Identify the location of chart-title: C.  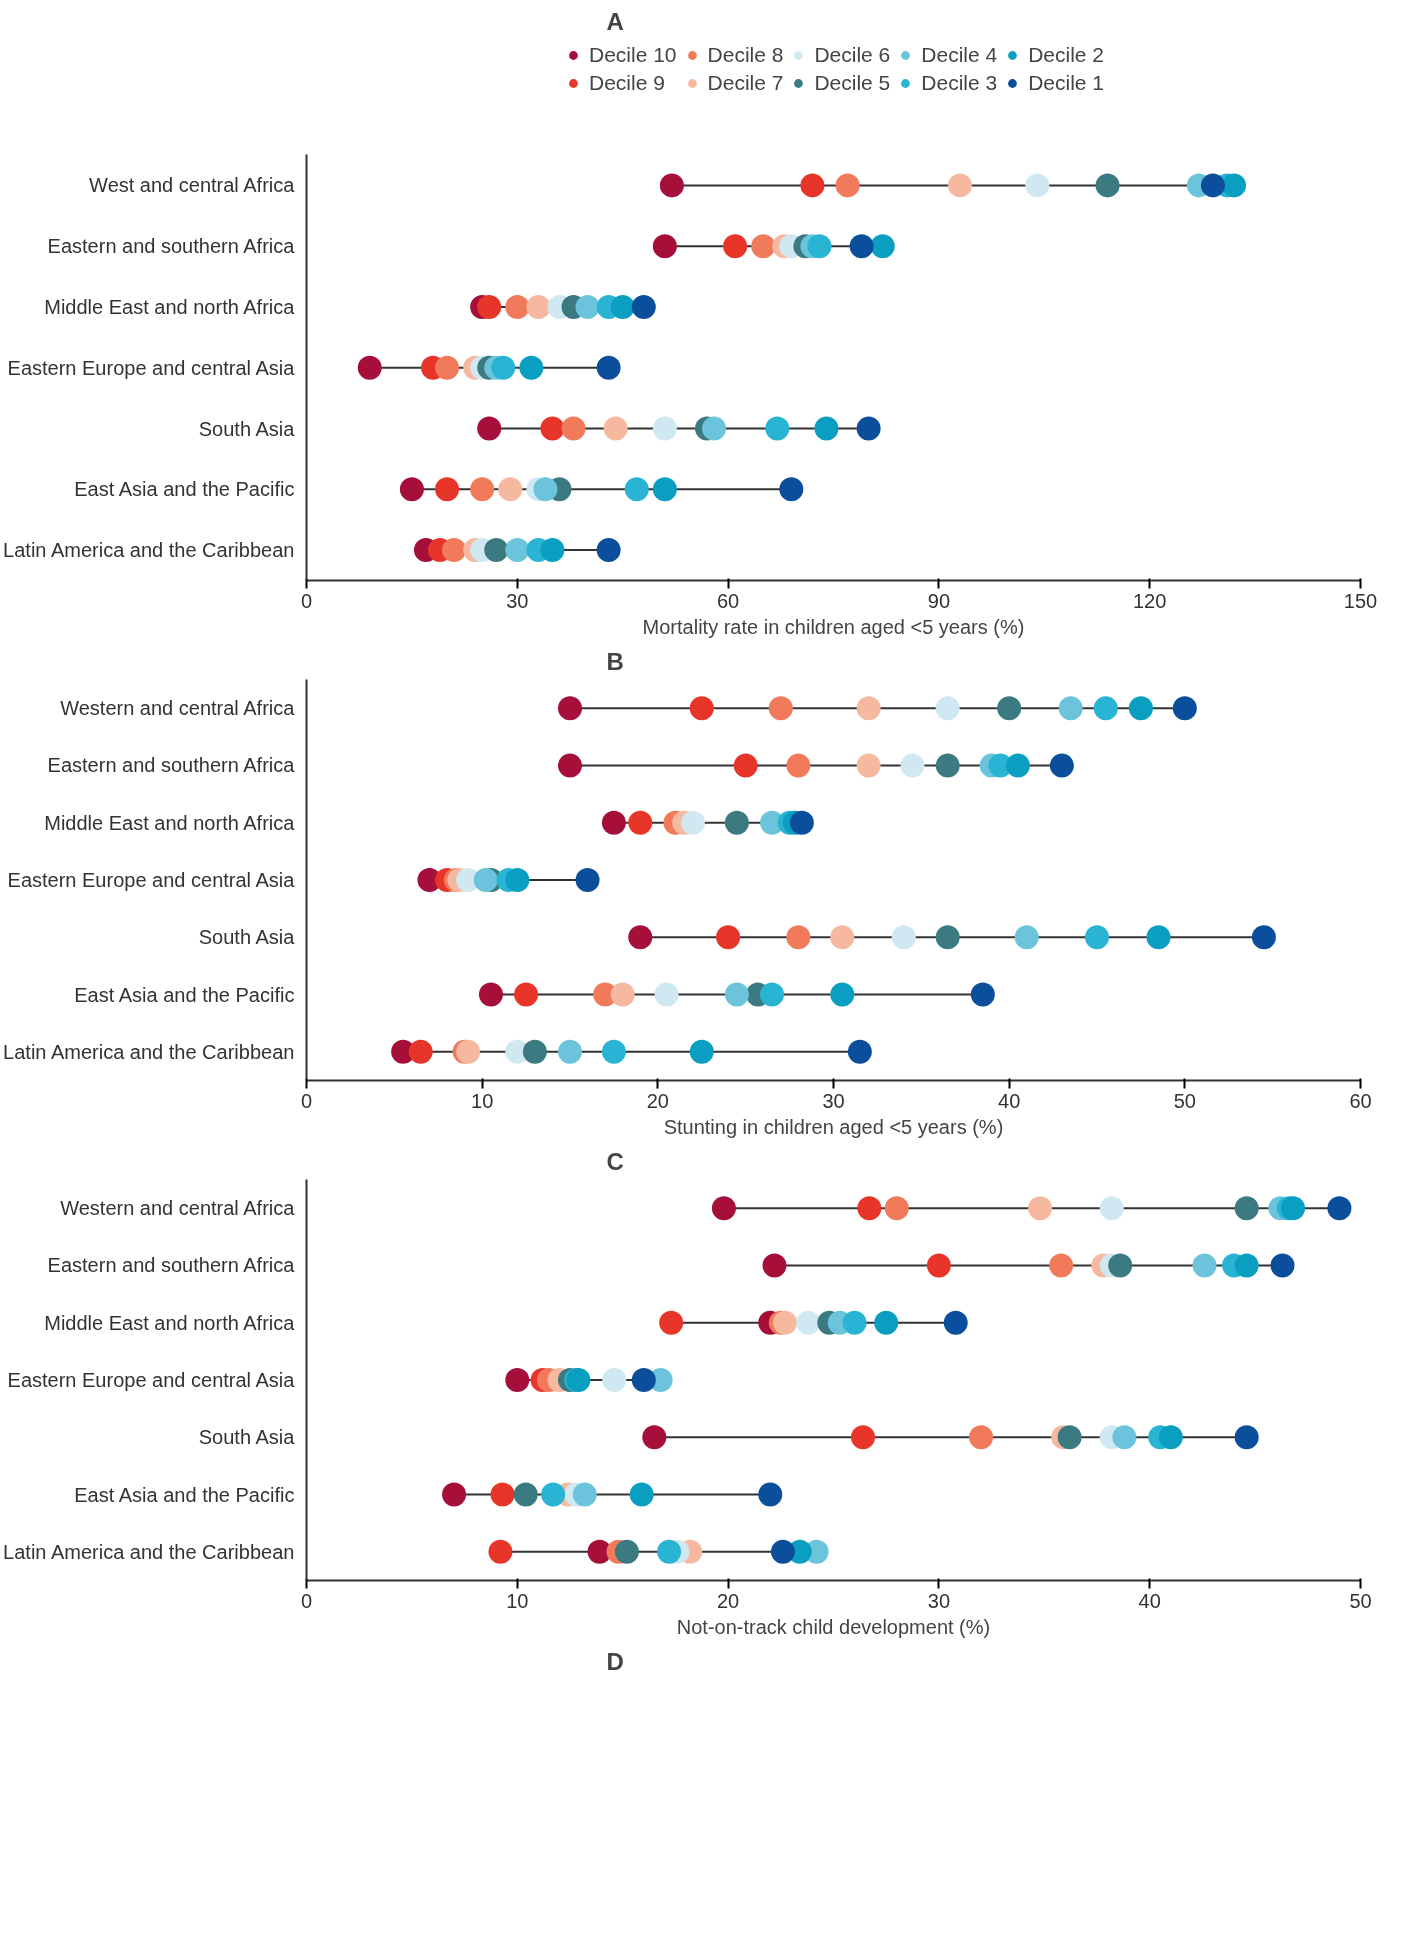
(615, 1161).